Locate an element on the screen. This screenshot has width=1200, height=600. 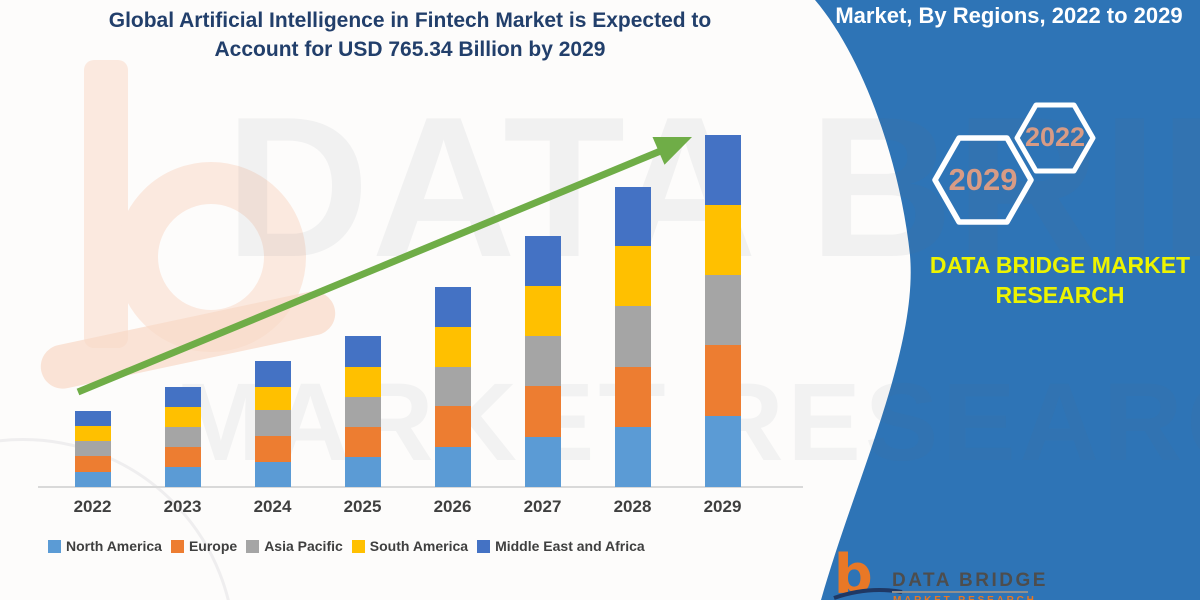
legend-label: South America is located at coordinates (419, 546).